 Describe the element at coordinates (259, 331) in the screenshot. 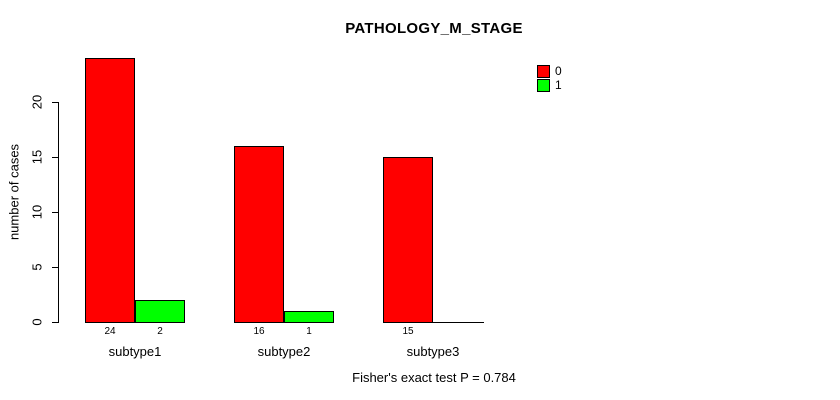

I see `bar-value-label-subtype2-0: 16` at that location.